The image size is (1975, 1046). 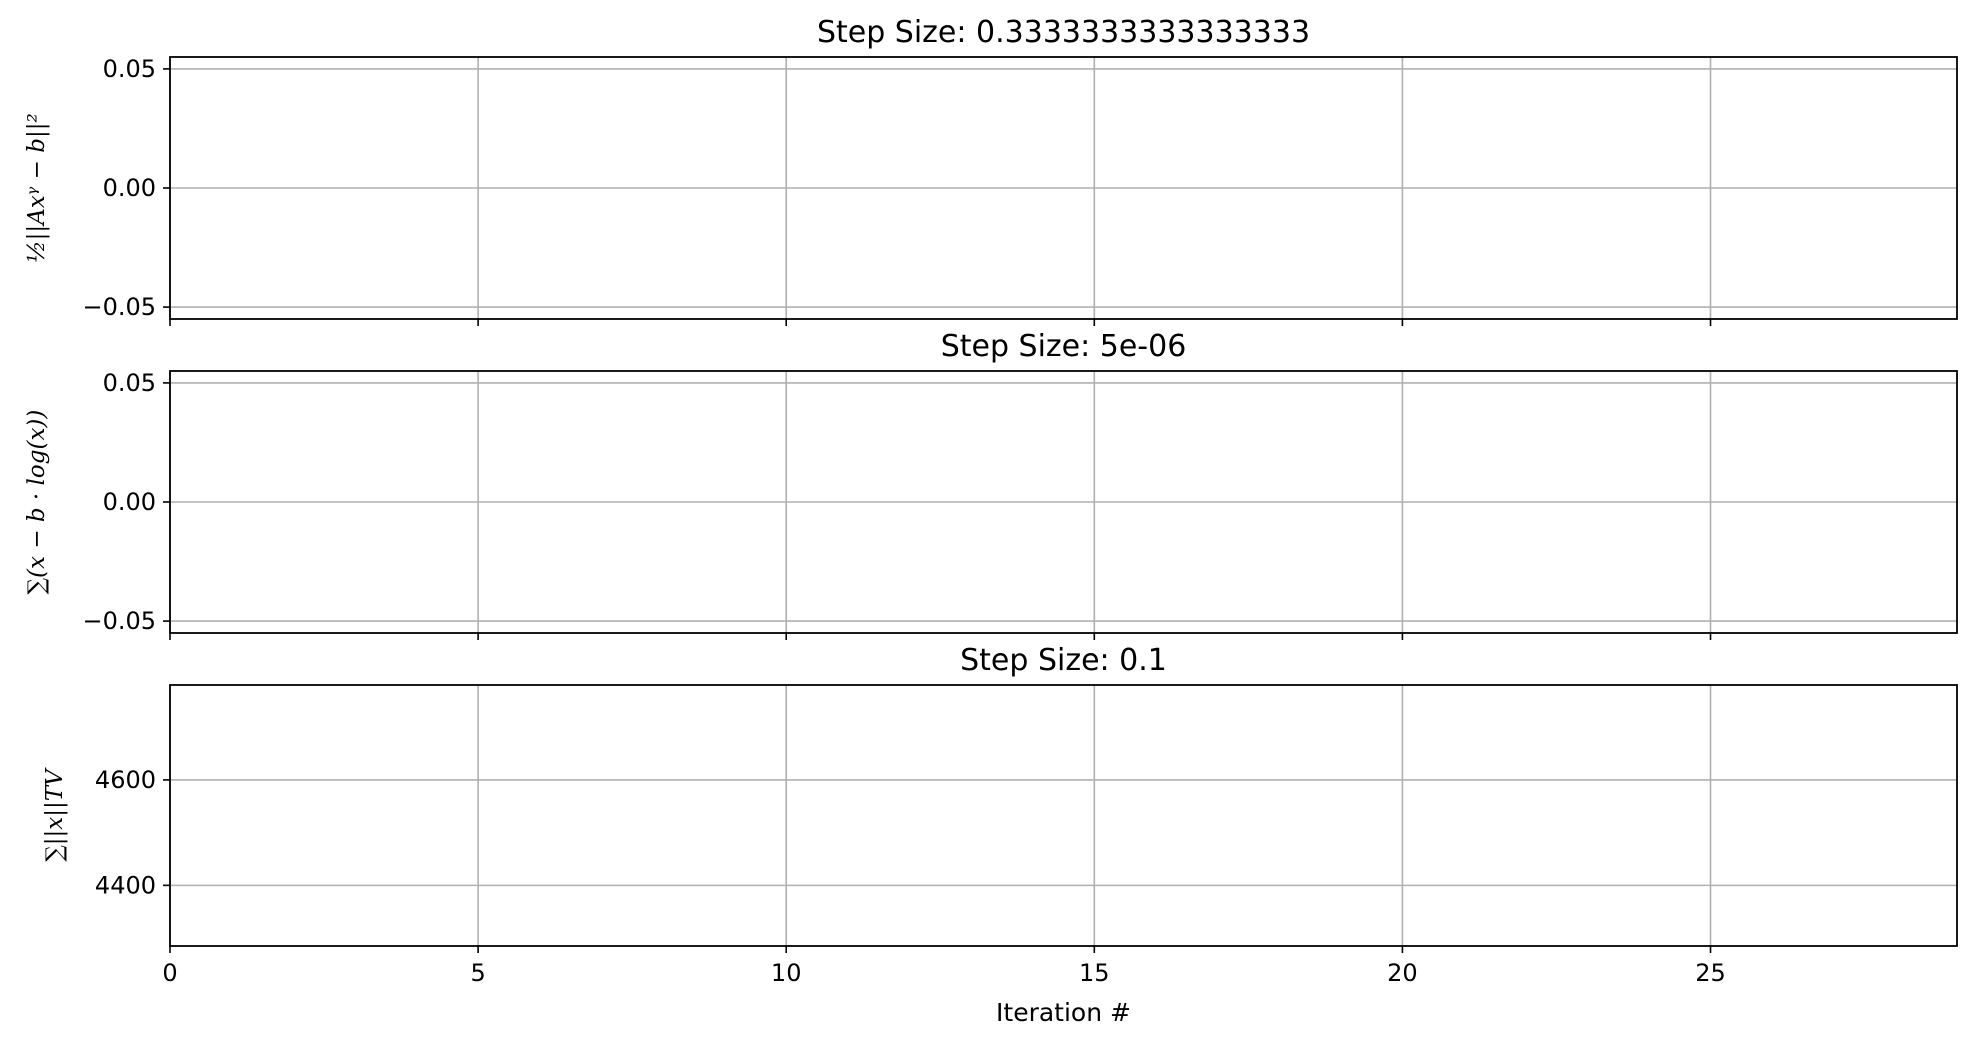 What do you see at coordinates (1710, 973) in the screenshot?
I see `x-tick-label: 25` at bounding box center [1710, 973].